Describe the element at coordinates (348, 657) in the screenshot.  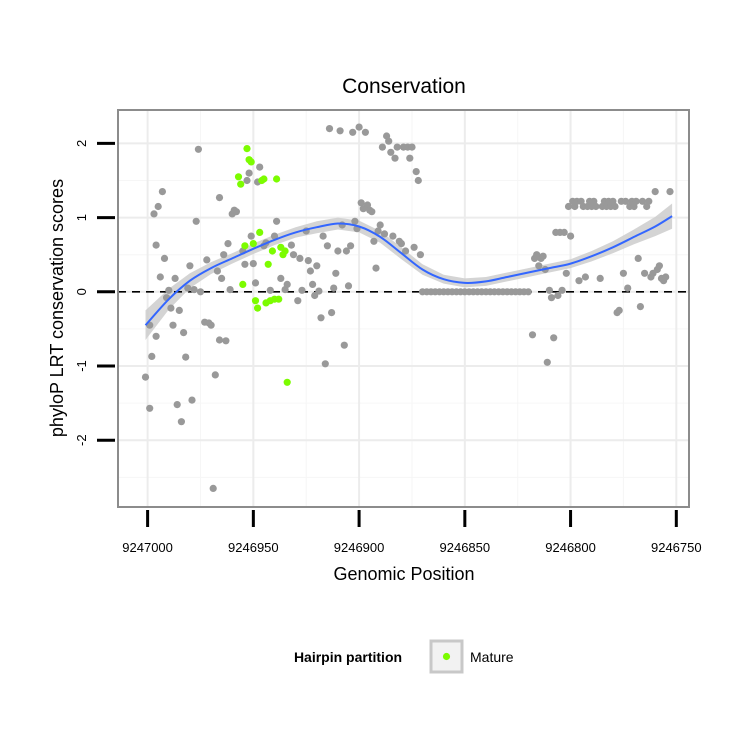
I see `legend-title: Hairpin partition` at that location.